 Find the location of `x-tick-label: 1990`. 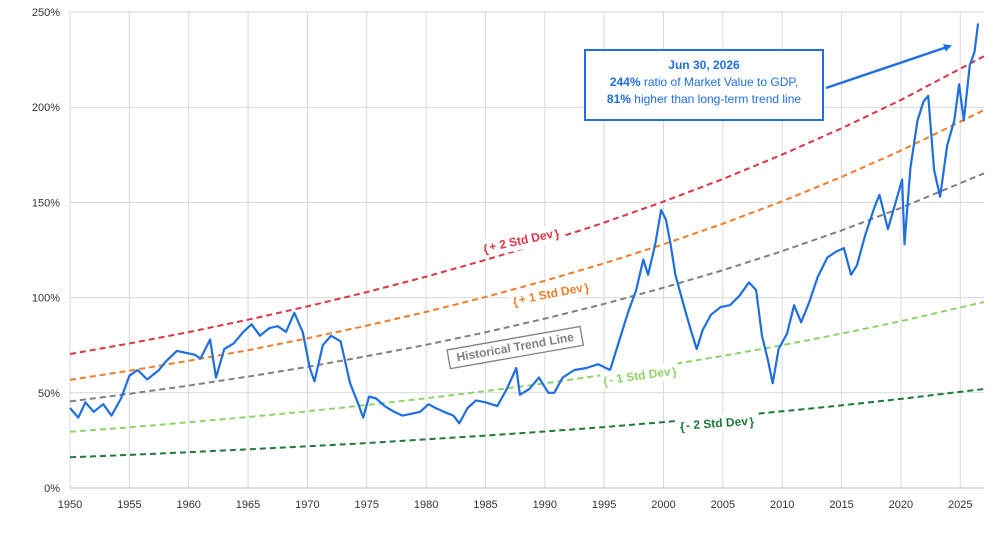

x-tick-label: 1990 is located at coordinates (545, 505).